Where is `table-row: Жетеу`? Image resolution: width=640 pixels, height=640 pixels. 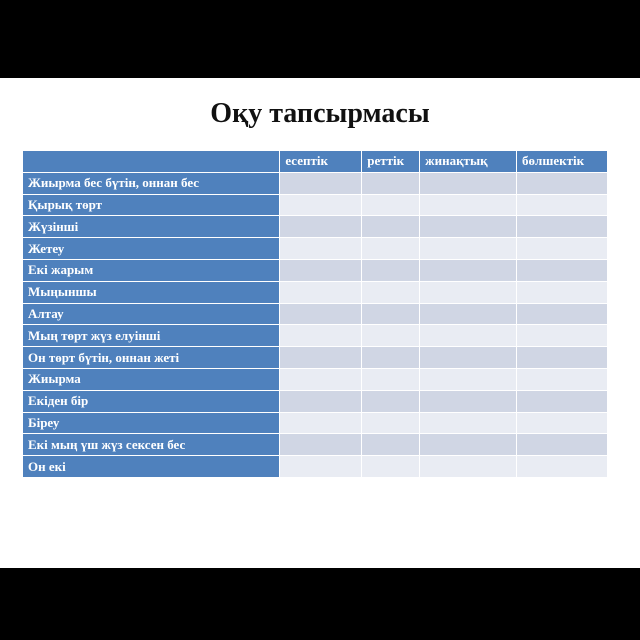 table-row: Жетеу is located at coordinates (314, 248).